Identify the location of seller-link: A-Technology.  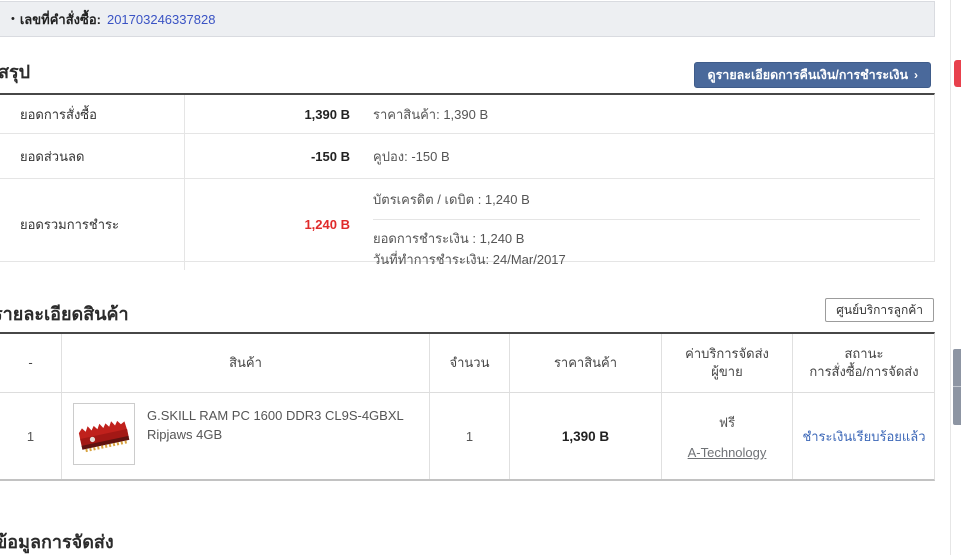
(727, 452).